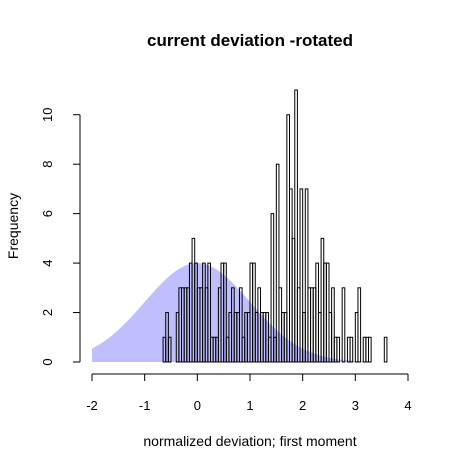 The width and height of the screenshot is (462, 472). I want to click on y-tick-label: 10, so click(47, 114).